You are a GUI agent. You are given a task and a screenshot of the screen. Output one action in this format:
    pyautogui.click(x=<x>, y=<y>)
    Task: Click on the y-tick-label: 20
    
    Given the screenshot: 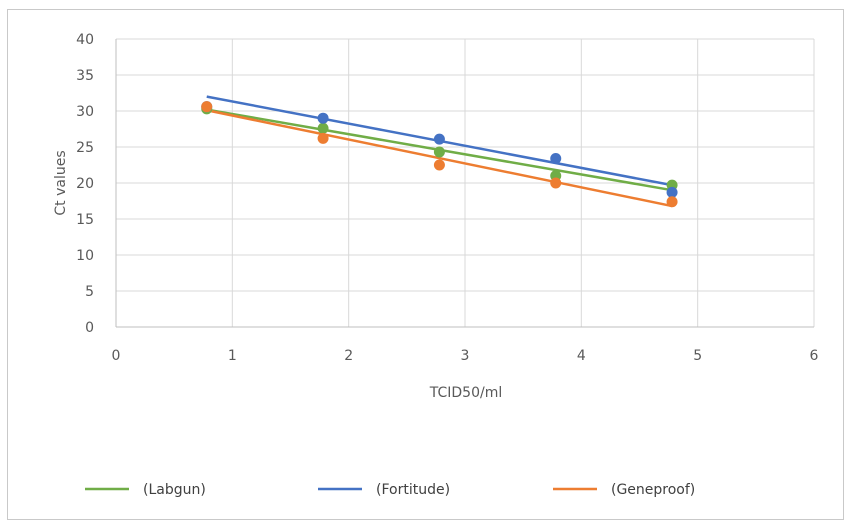 What is the action you would take?
    pyautogui.click(x=85, y=184)
    